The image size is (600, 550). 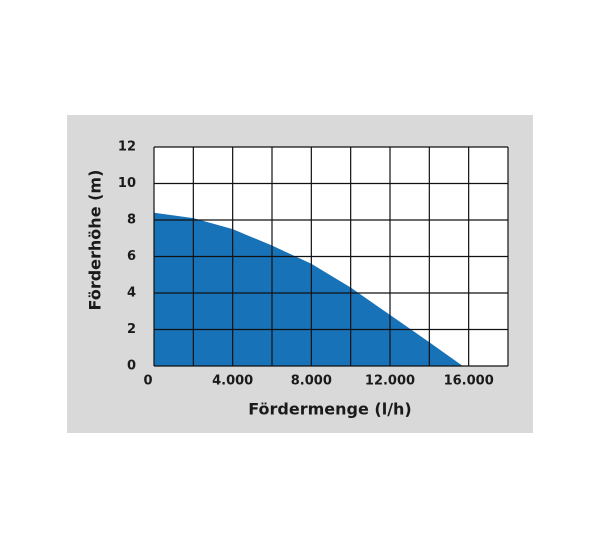 I want to click on x-tick-label: 4.000, so click(x=232, y=381).